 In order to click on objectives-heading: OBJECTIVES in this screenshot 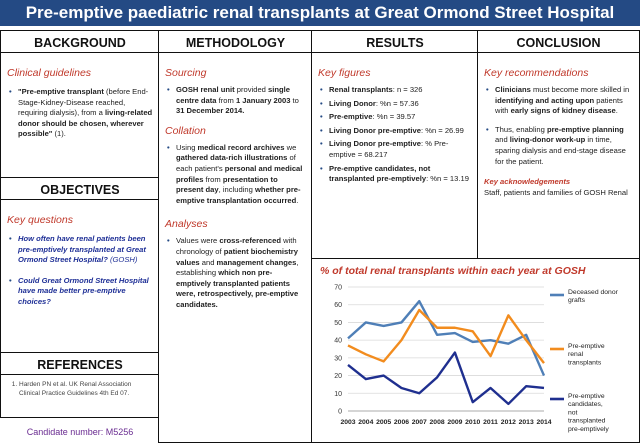, I will do `click(80, 189)`.